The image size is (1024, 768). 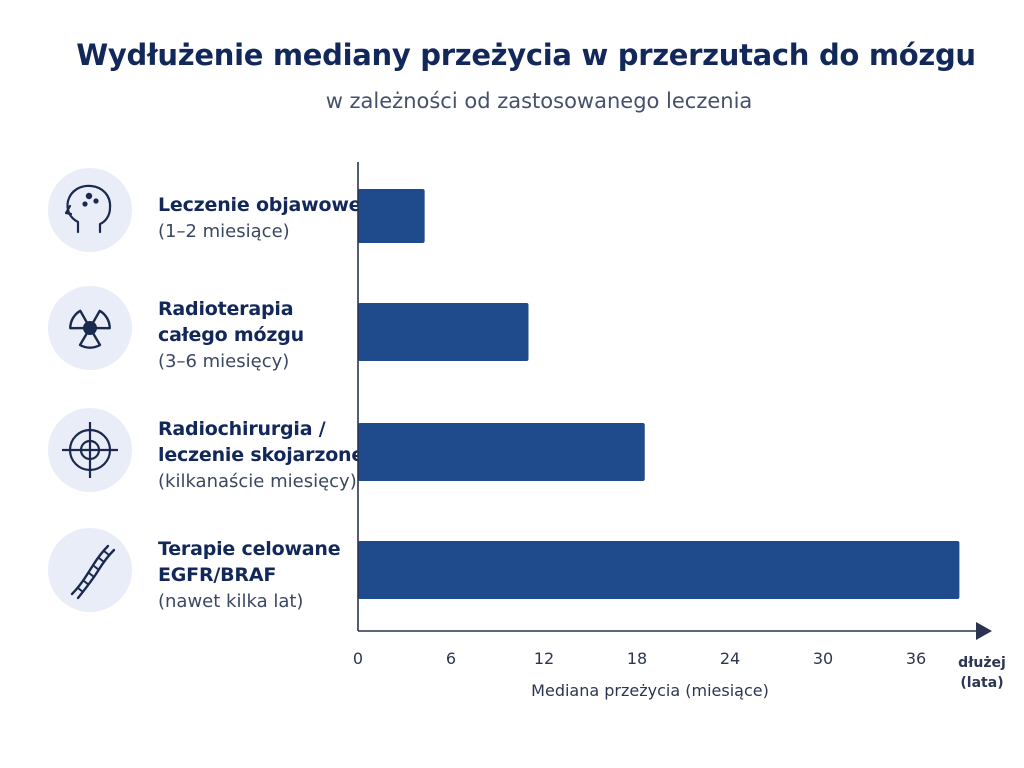 What do you see at coordinates (544, 658) in the screenshot?
I see `x-tick-label: 12` at bounding box center [544, 658].